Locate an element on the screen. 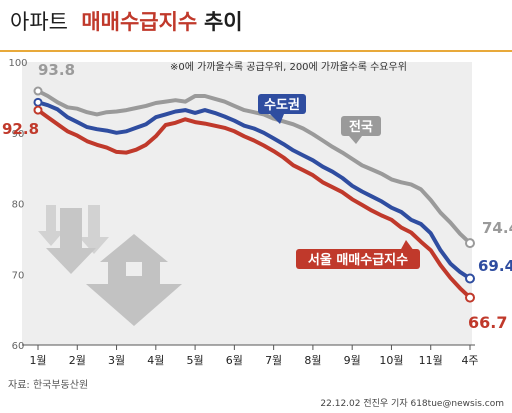 This screenshot has width=512, height=413. source-text: 자료: 한국부동산원 is located at coordinates (48, 385).